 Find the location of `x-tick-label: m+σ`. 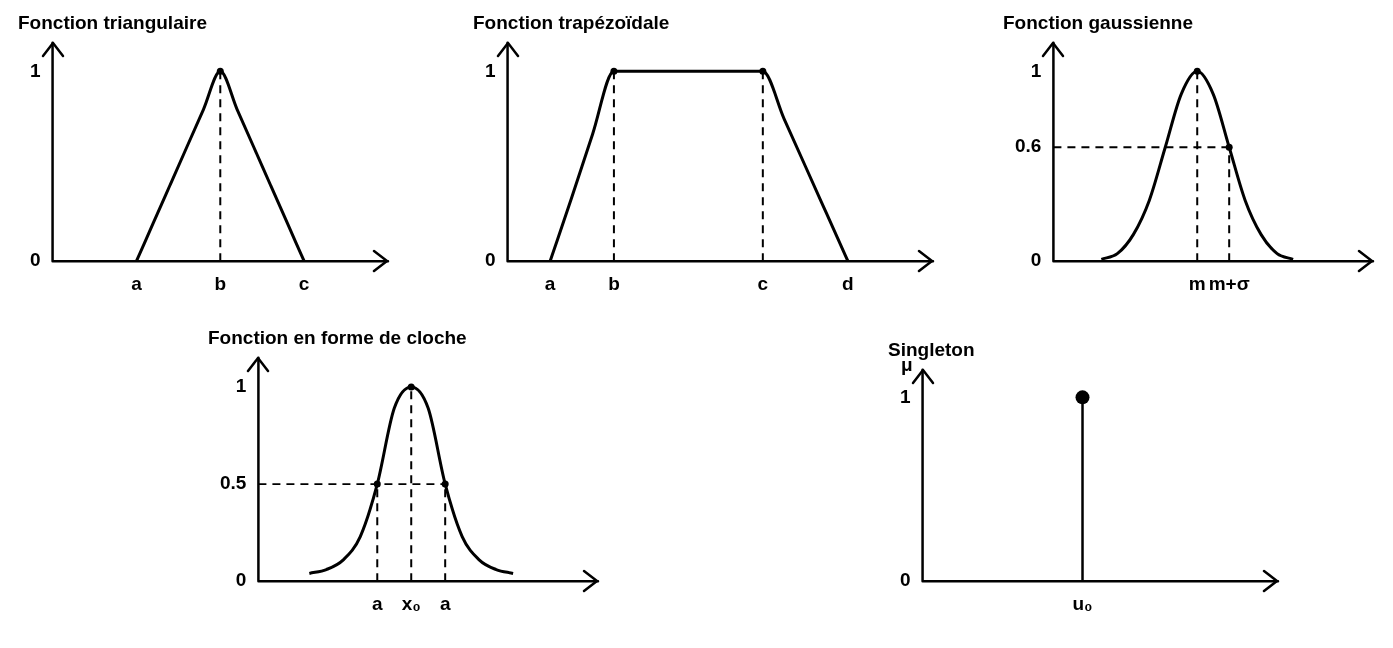

x-tick-label: m+σ is located at coordinates (1229, 283).